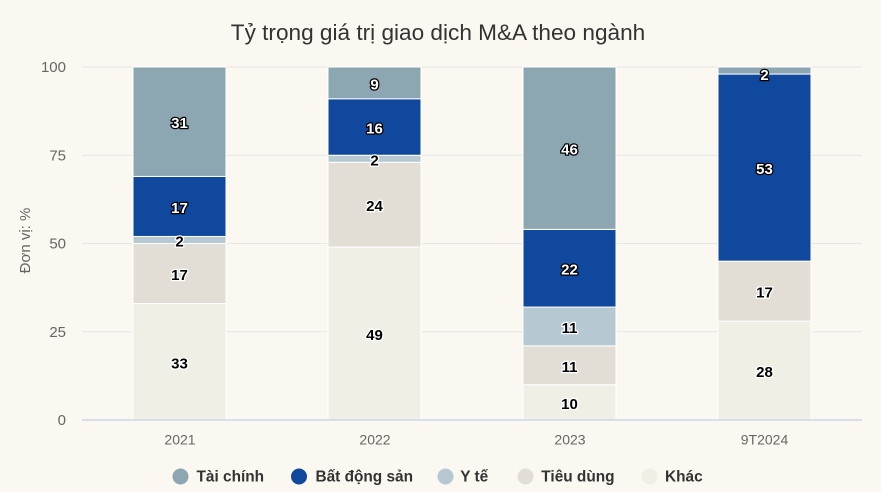 This screenshot has width=881, height=492. What do you see at coordinates (474, 477) in the screenshot?
I see `svg-text: Y tế` at bounding box center [474, 477].